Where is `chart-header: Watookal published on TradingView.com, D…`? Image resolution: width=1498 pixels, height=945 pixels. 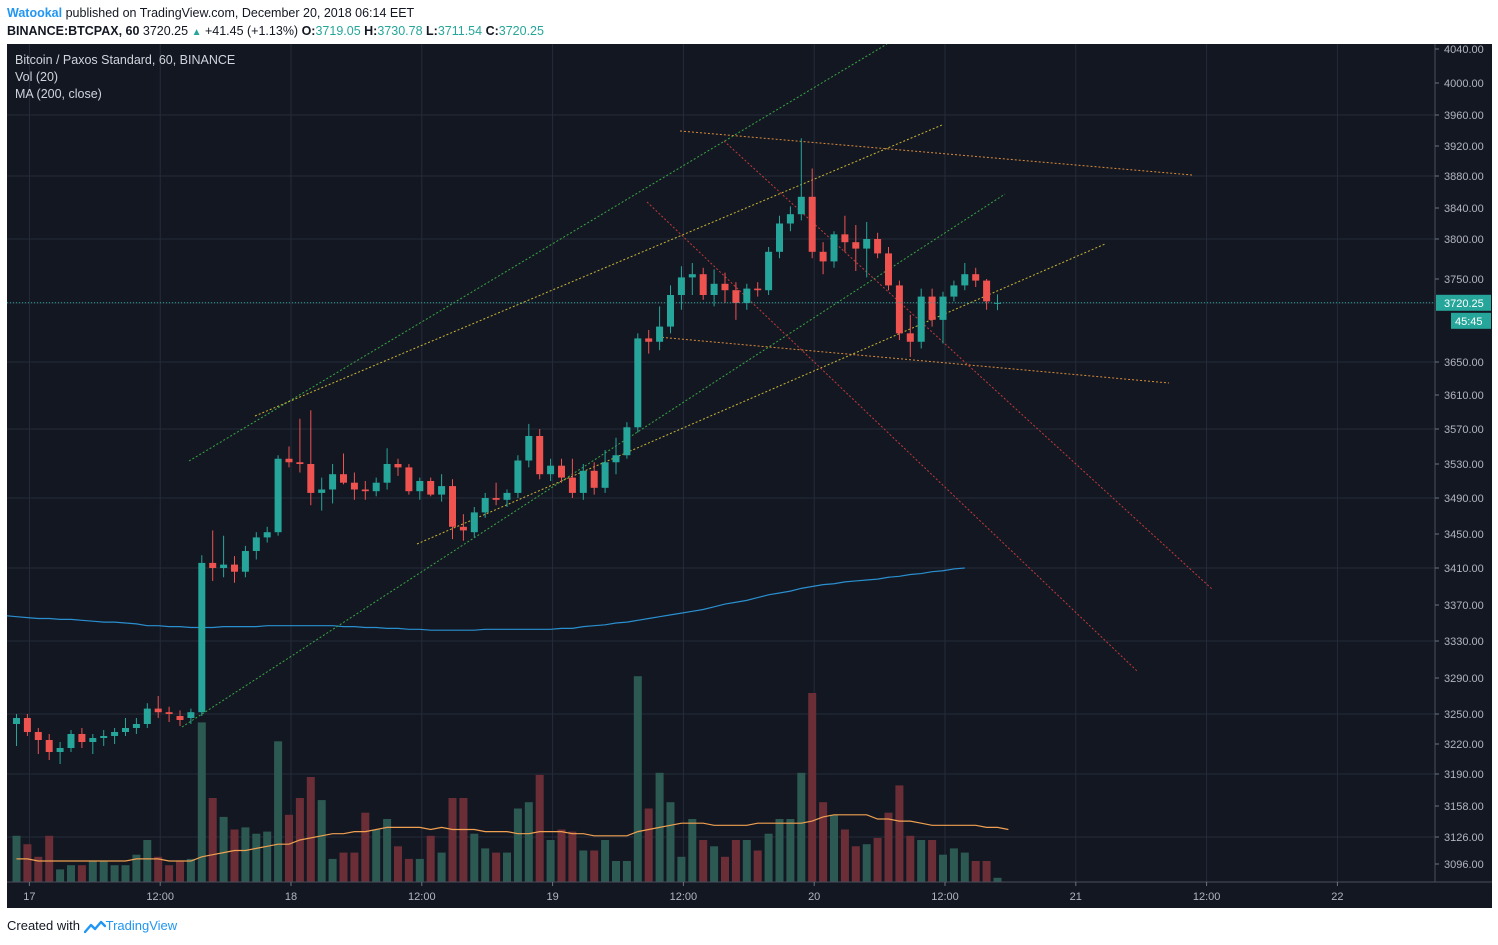 chart-header: Watookal published on TradingView.com, D… is located at coordinates (752, 23).